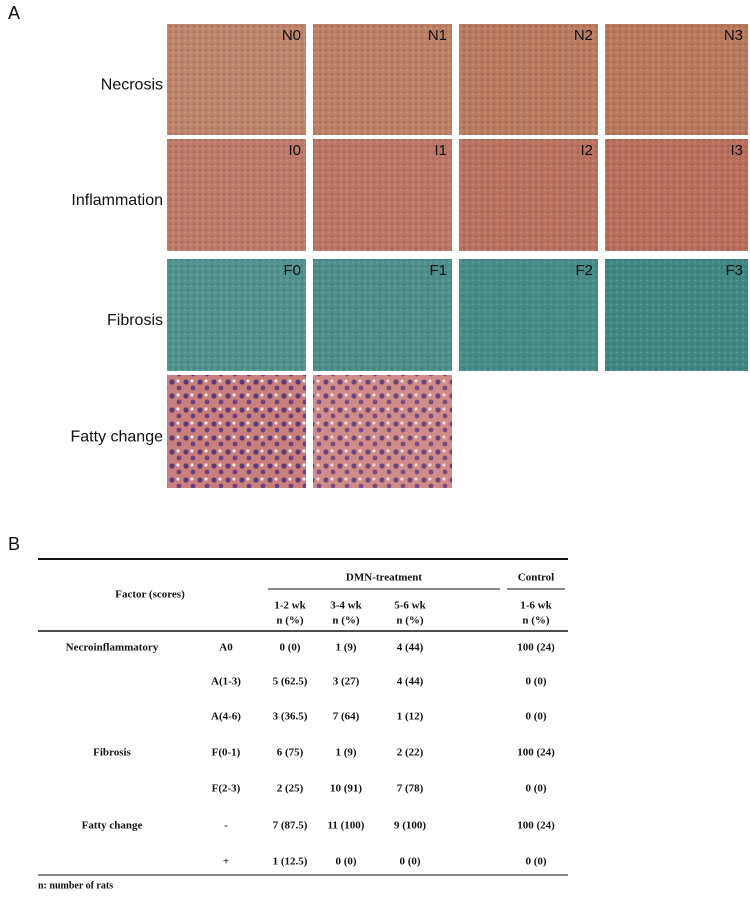 The width and height of the screenshot is (750, 897). What do you see at coordinates (226, 789) in the screenshot?
I see `table-cell: F(2-3)` at bounding box center [226, 789].